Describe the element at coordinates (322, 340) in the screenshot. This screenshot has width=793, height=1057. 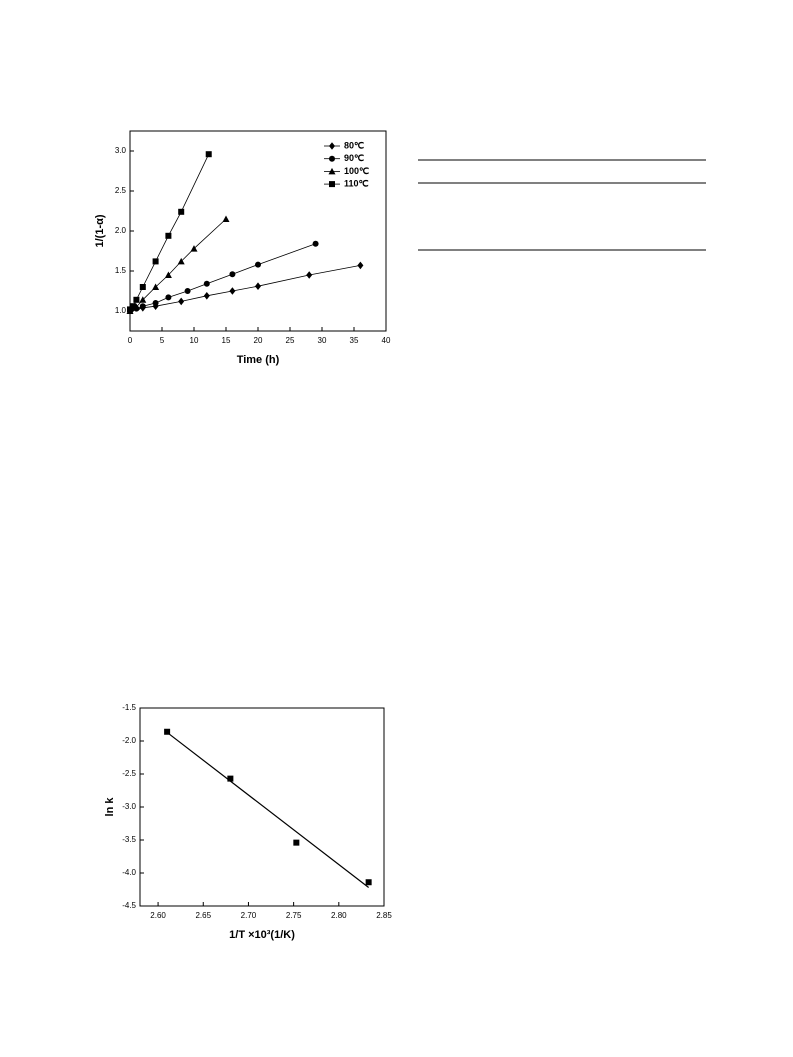
I see `x-tick-label: 30` at that location.